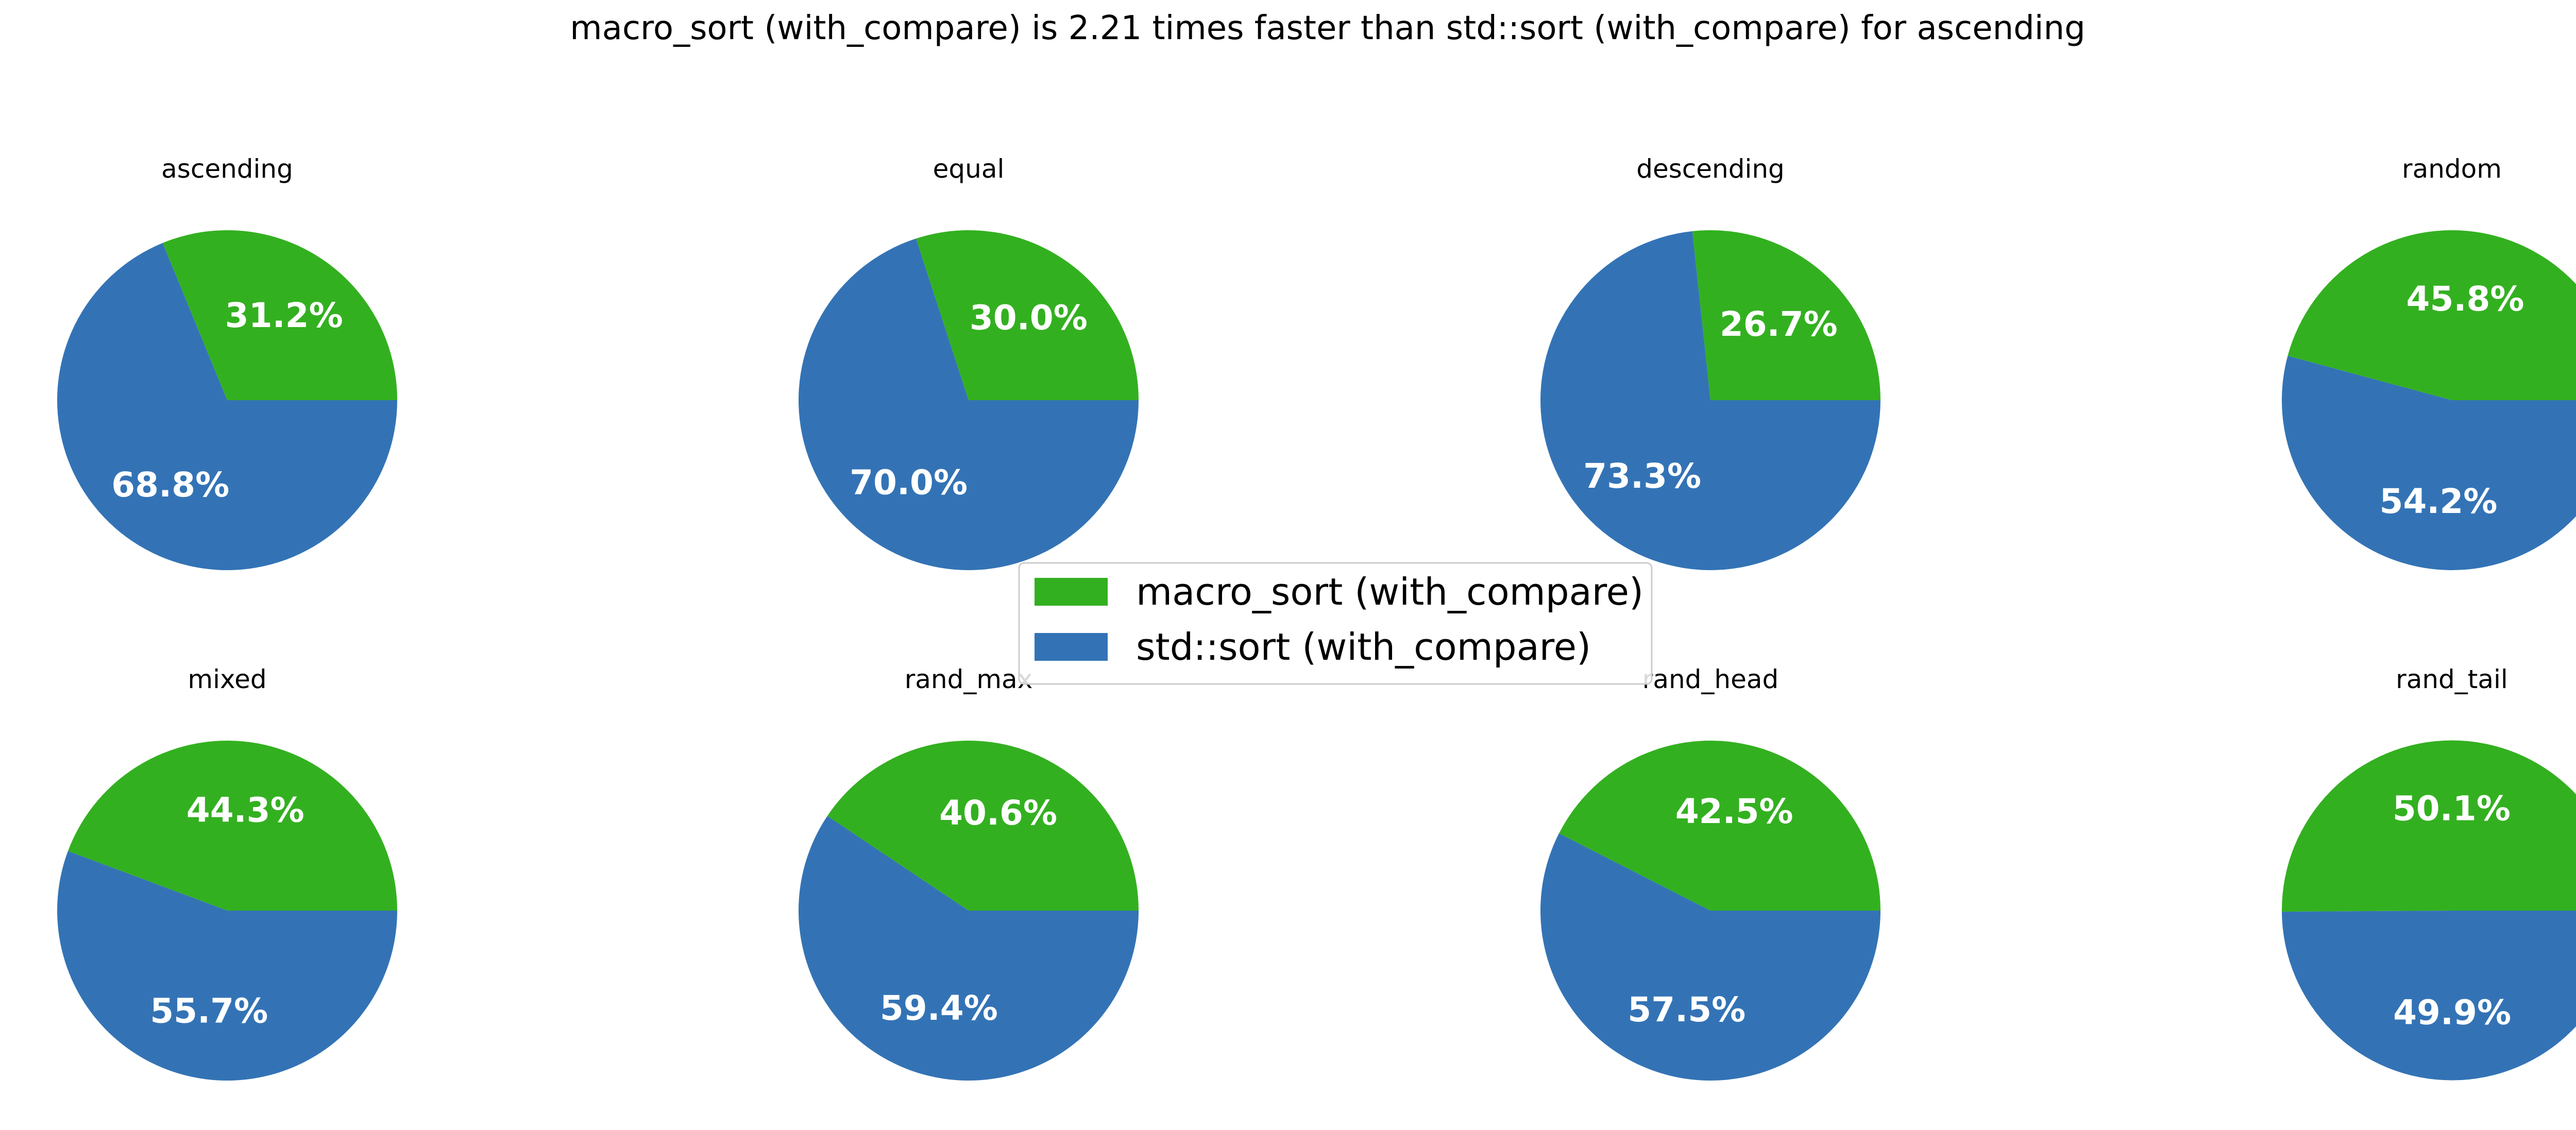 The height and width of the screenshot is (1130, 2576). I want to click on pie-title: descending, so click(1710, 169).